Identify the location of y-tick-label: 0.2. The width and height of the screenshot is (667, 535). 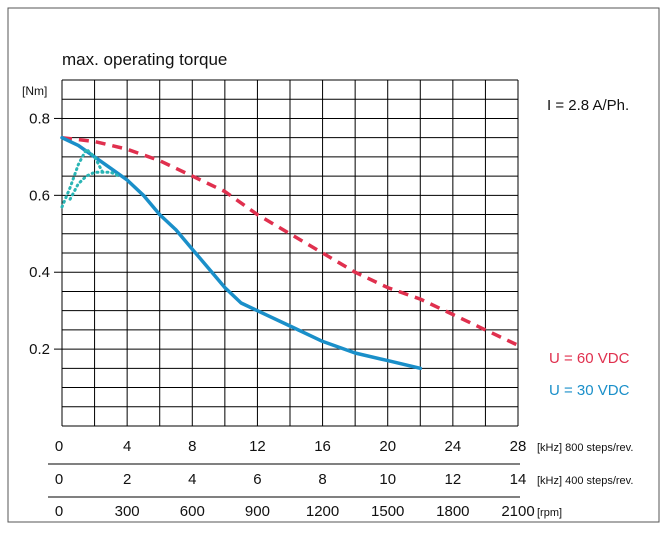
(39, 349).